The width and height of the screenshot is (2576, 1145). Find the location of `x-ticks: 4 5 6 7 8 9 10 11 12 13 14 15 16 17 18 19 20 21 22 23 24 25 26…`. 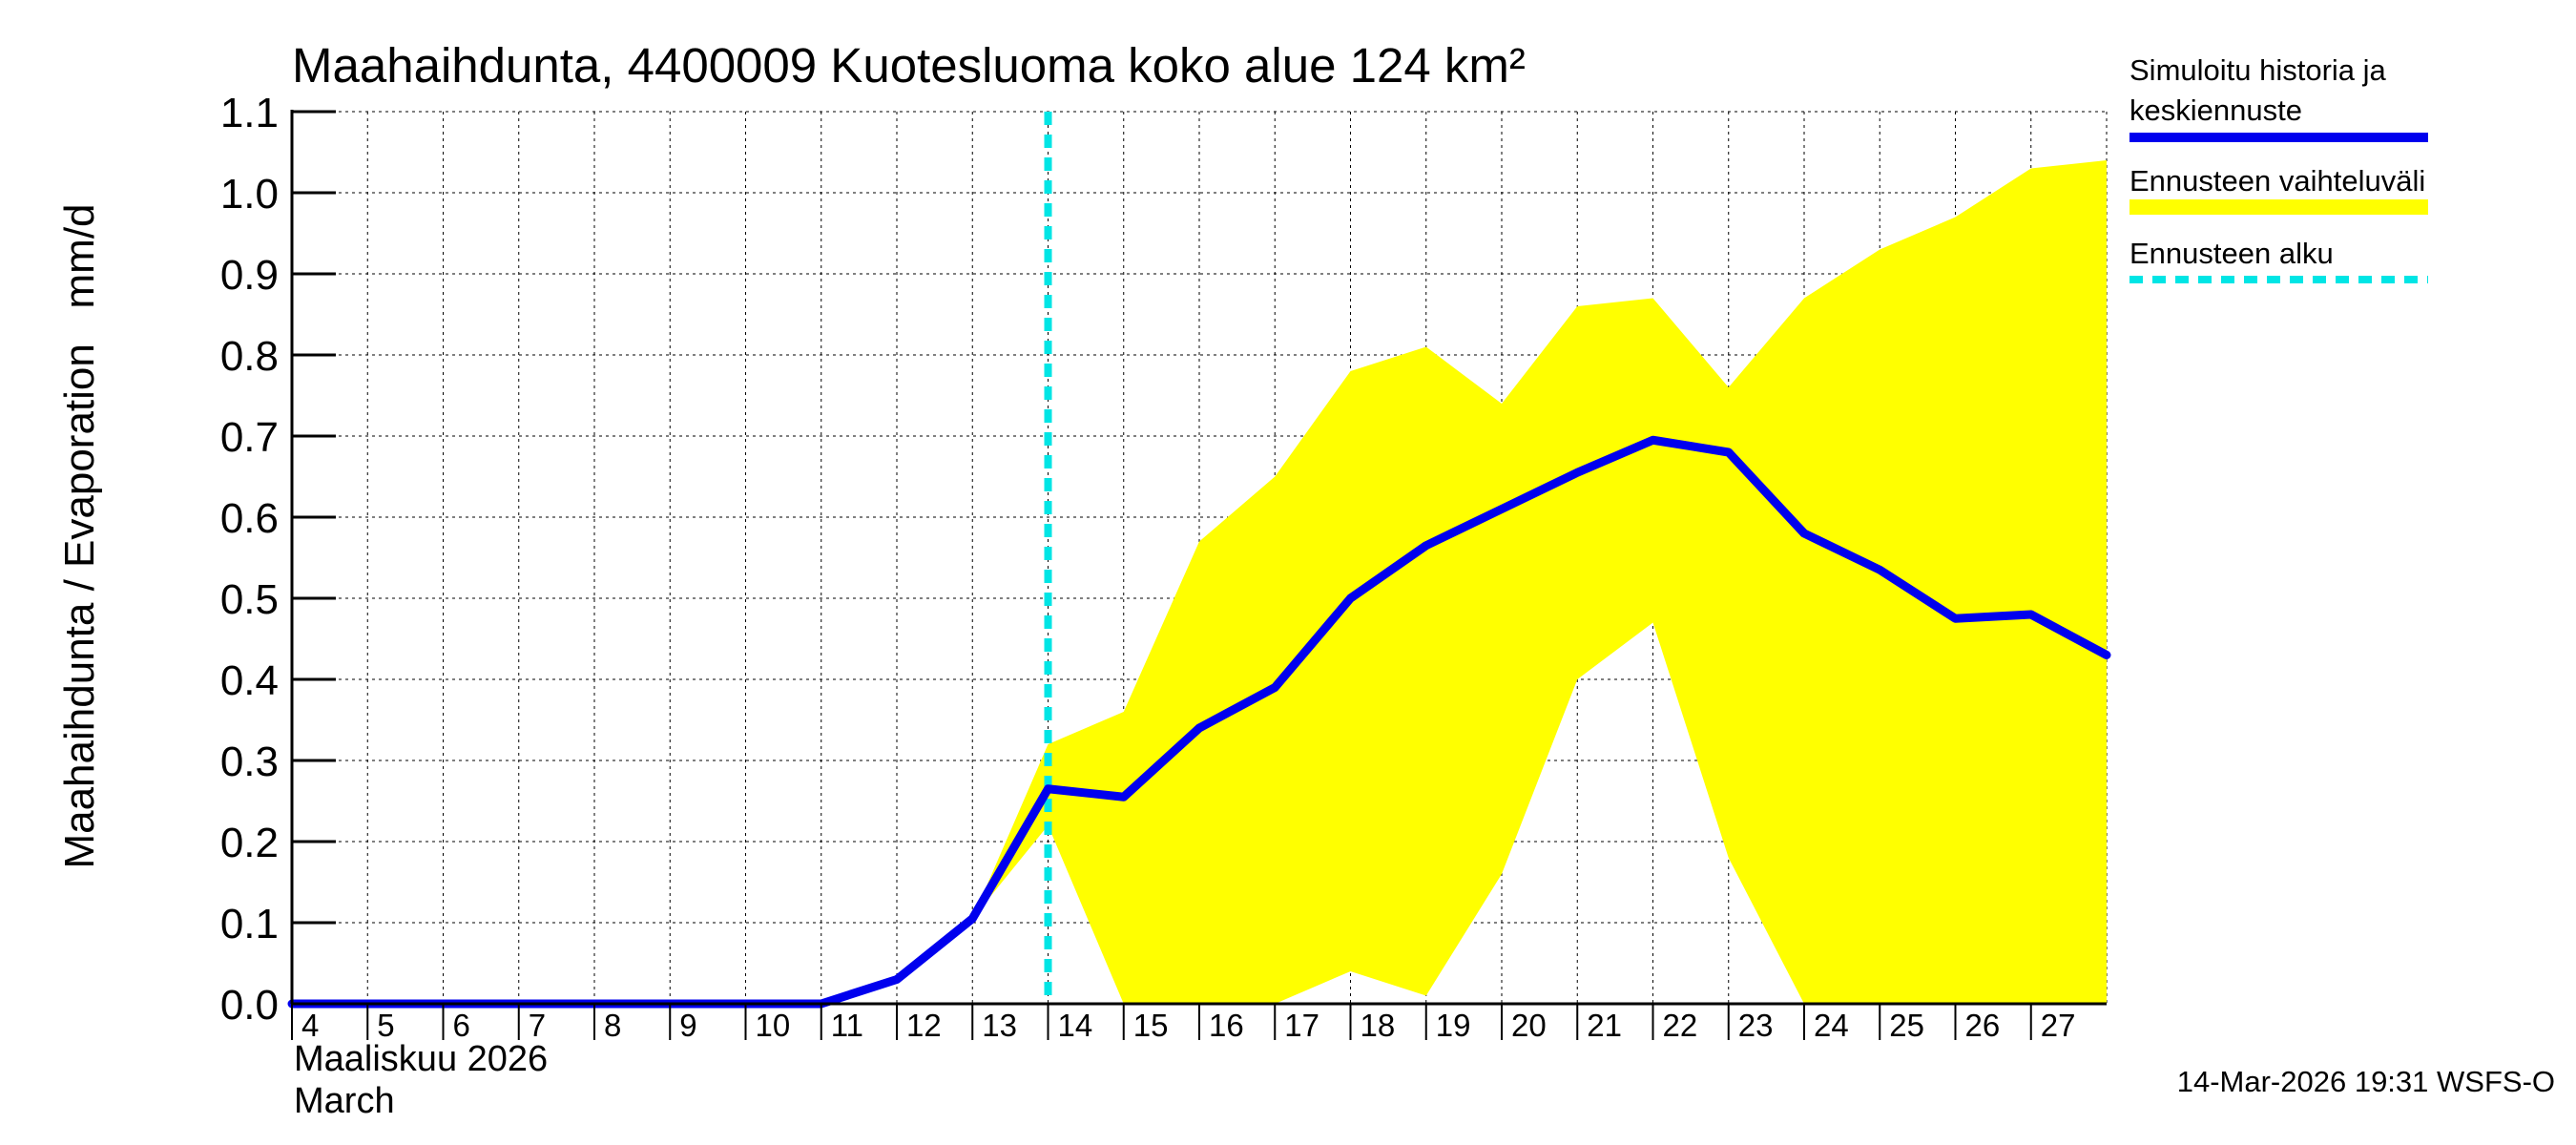

x-ticks: 4 5 6 7 8 9 10 11 12 13 14 15 16 17 18 19 20 21 22 23 24 25 26… is located at coordinates (1183, 1023).